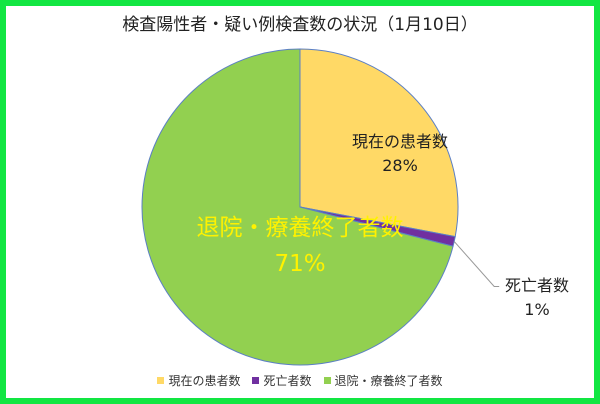  Describe the element at coordinates (536, 309) in the screenshot. I see `data-label-value-2: 1%` at that location.